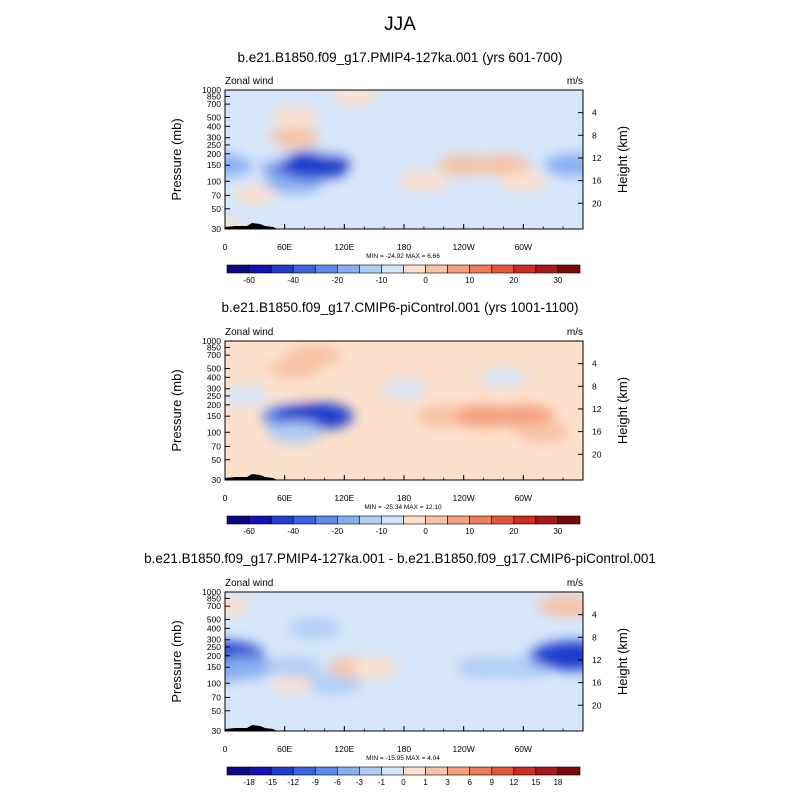 The width and height of the screenshot is (800, 800). What do you see at coordinates (271, 782) in the screenshot?
I see `colorbar-label: -15` at bounding box center [271, 782].